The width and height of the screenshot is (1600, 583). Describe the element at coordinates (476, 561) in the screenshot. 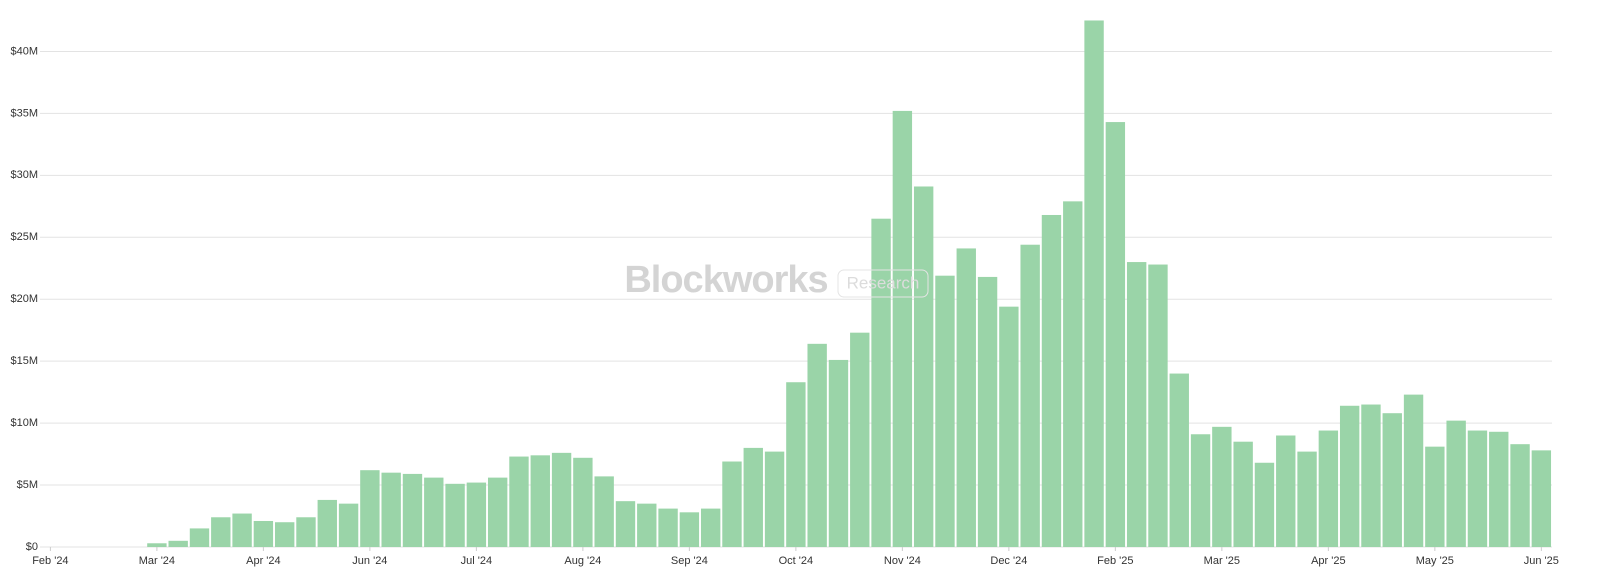

I see `x-tick-label: Jul '24` at that location.